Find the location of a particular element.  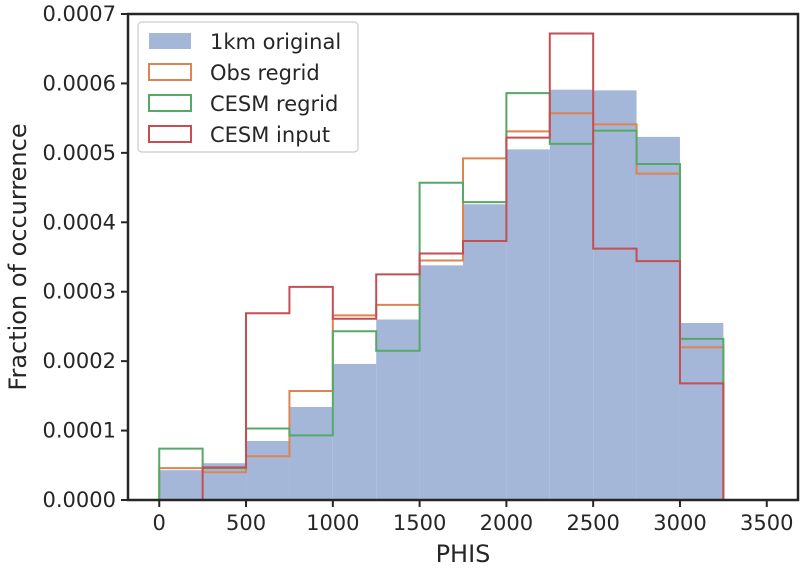

y-tick-label: 0.0006 is located at coordinates (79, 83).